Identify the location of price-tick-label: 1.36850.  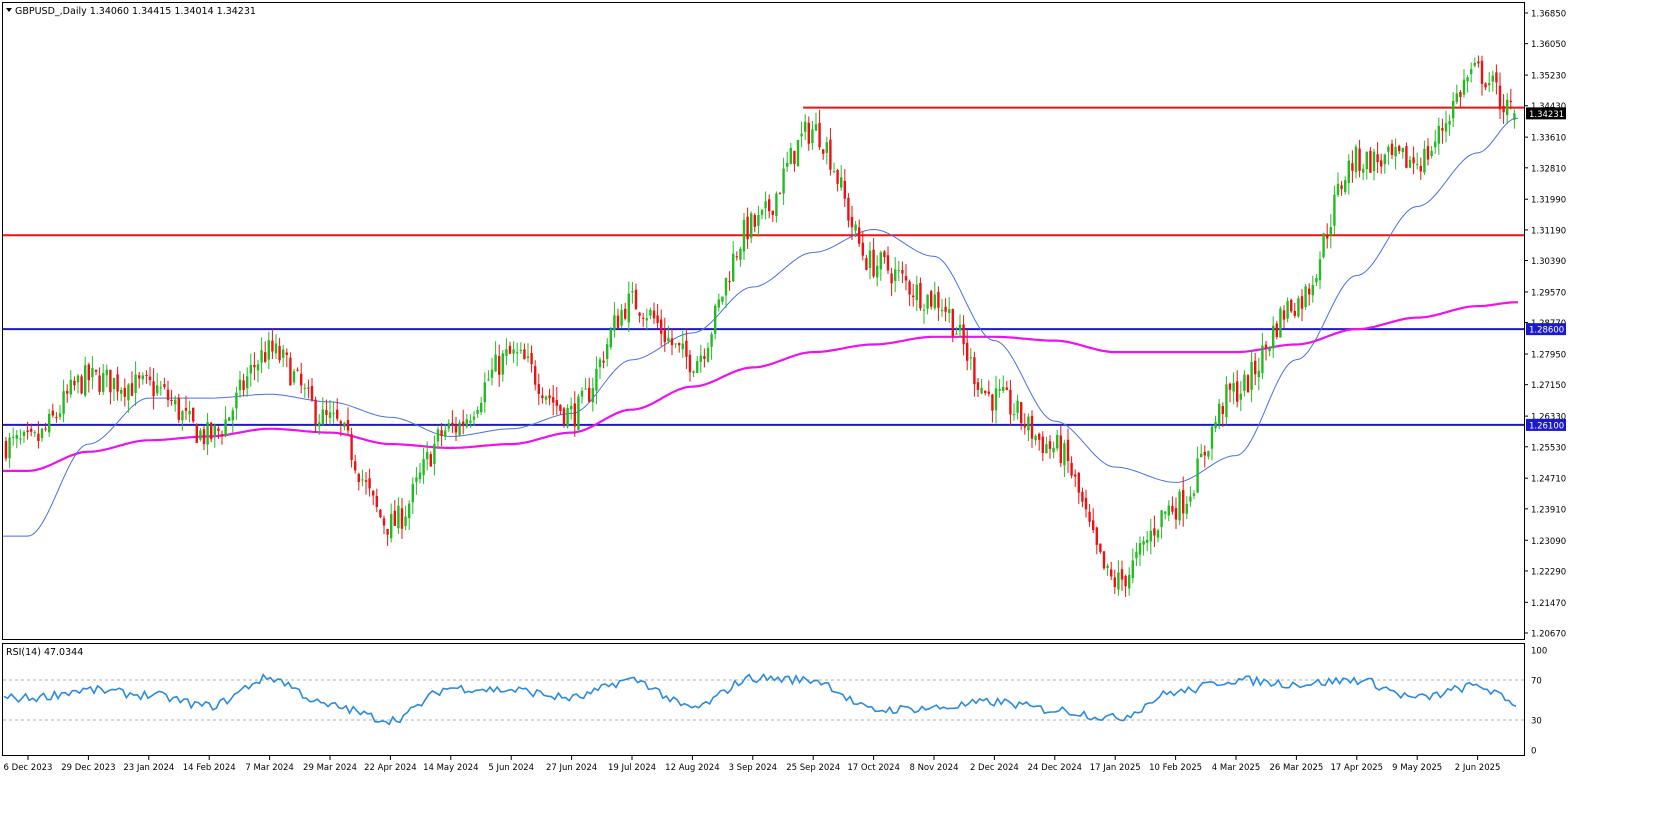
(1548, 15).